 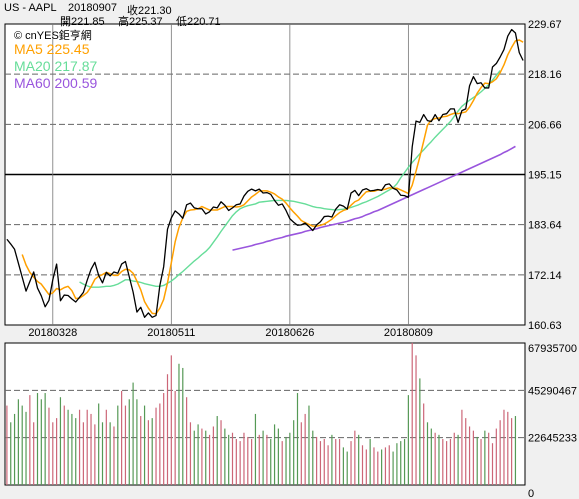 What do you see at coordinates (56, 66) in the screenshot?
I see `legend-ma20: MA20 217.87` at bounding box center [56, 66].